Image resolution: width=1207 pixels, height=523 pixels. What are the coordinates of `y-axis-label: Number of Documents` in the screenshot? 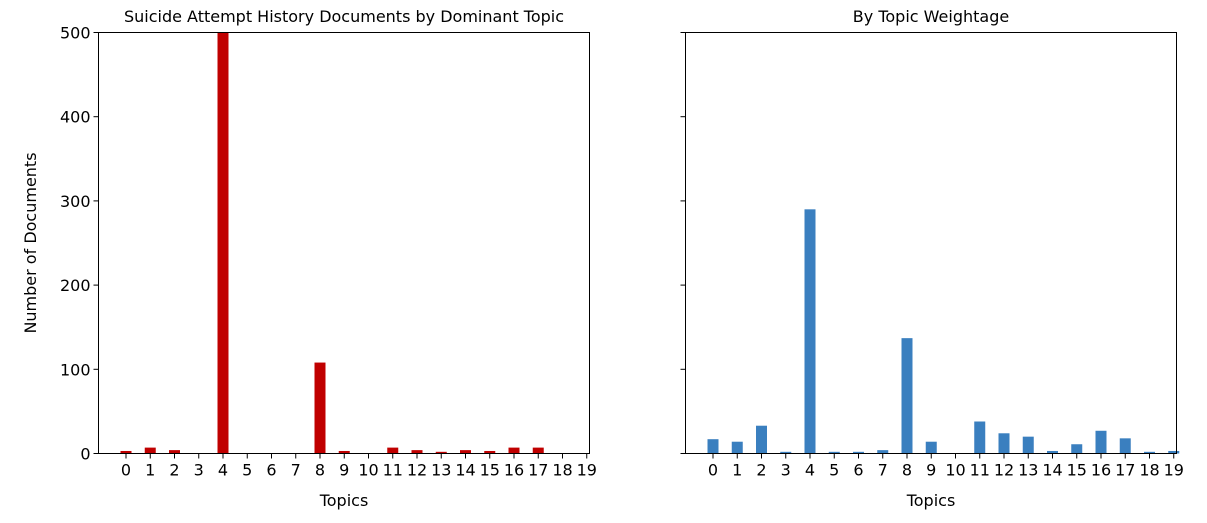 It's located at (30, 242).